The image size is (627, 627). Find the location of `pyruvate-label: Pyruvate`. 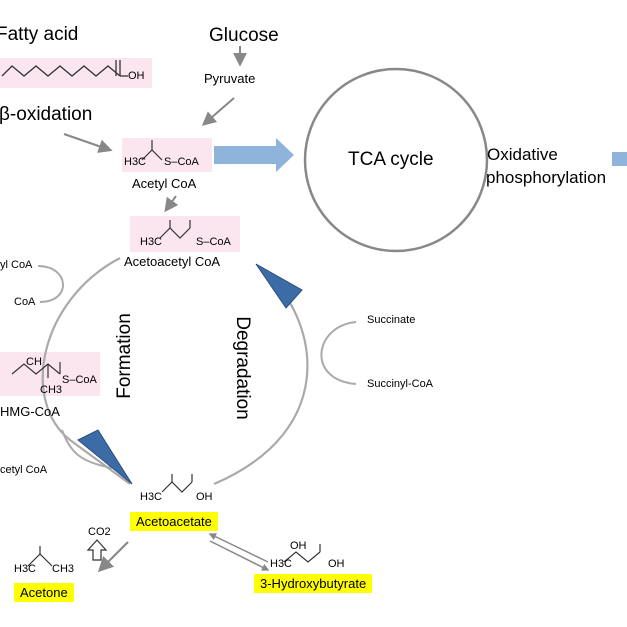

pyruvate-label: Pyruvate is located at coordinates (230, 78).